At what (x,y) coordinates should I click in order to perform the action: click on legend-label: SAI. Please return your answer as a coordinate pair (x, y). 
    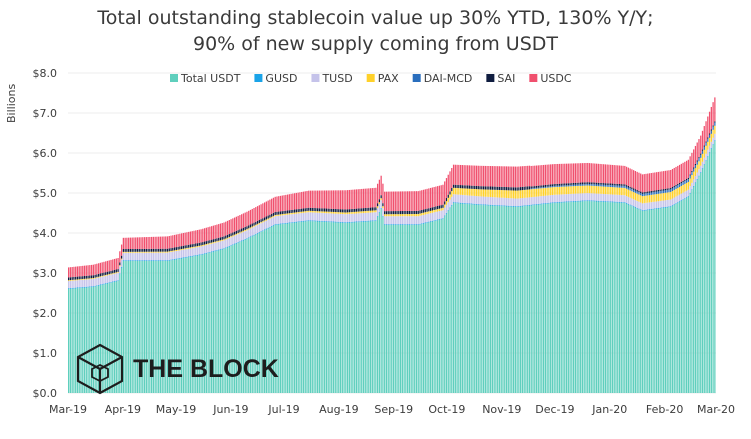
    Looking at the image, I should click on (506, 78).